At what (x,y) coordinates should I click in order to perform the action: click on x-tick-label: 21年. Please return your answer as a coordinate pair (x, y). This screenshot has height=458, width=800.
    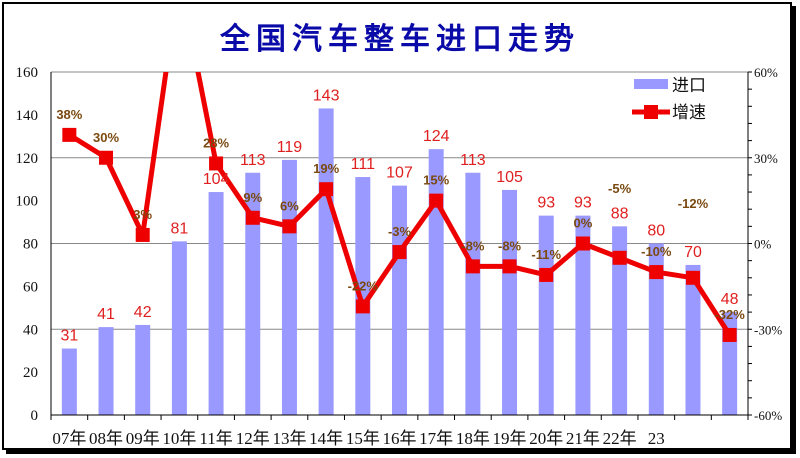
    Looking at the image, I should click on (583, 438).